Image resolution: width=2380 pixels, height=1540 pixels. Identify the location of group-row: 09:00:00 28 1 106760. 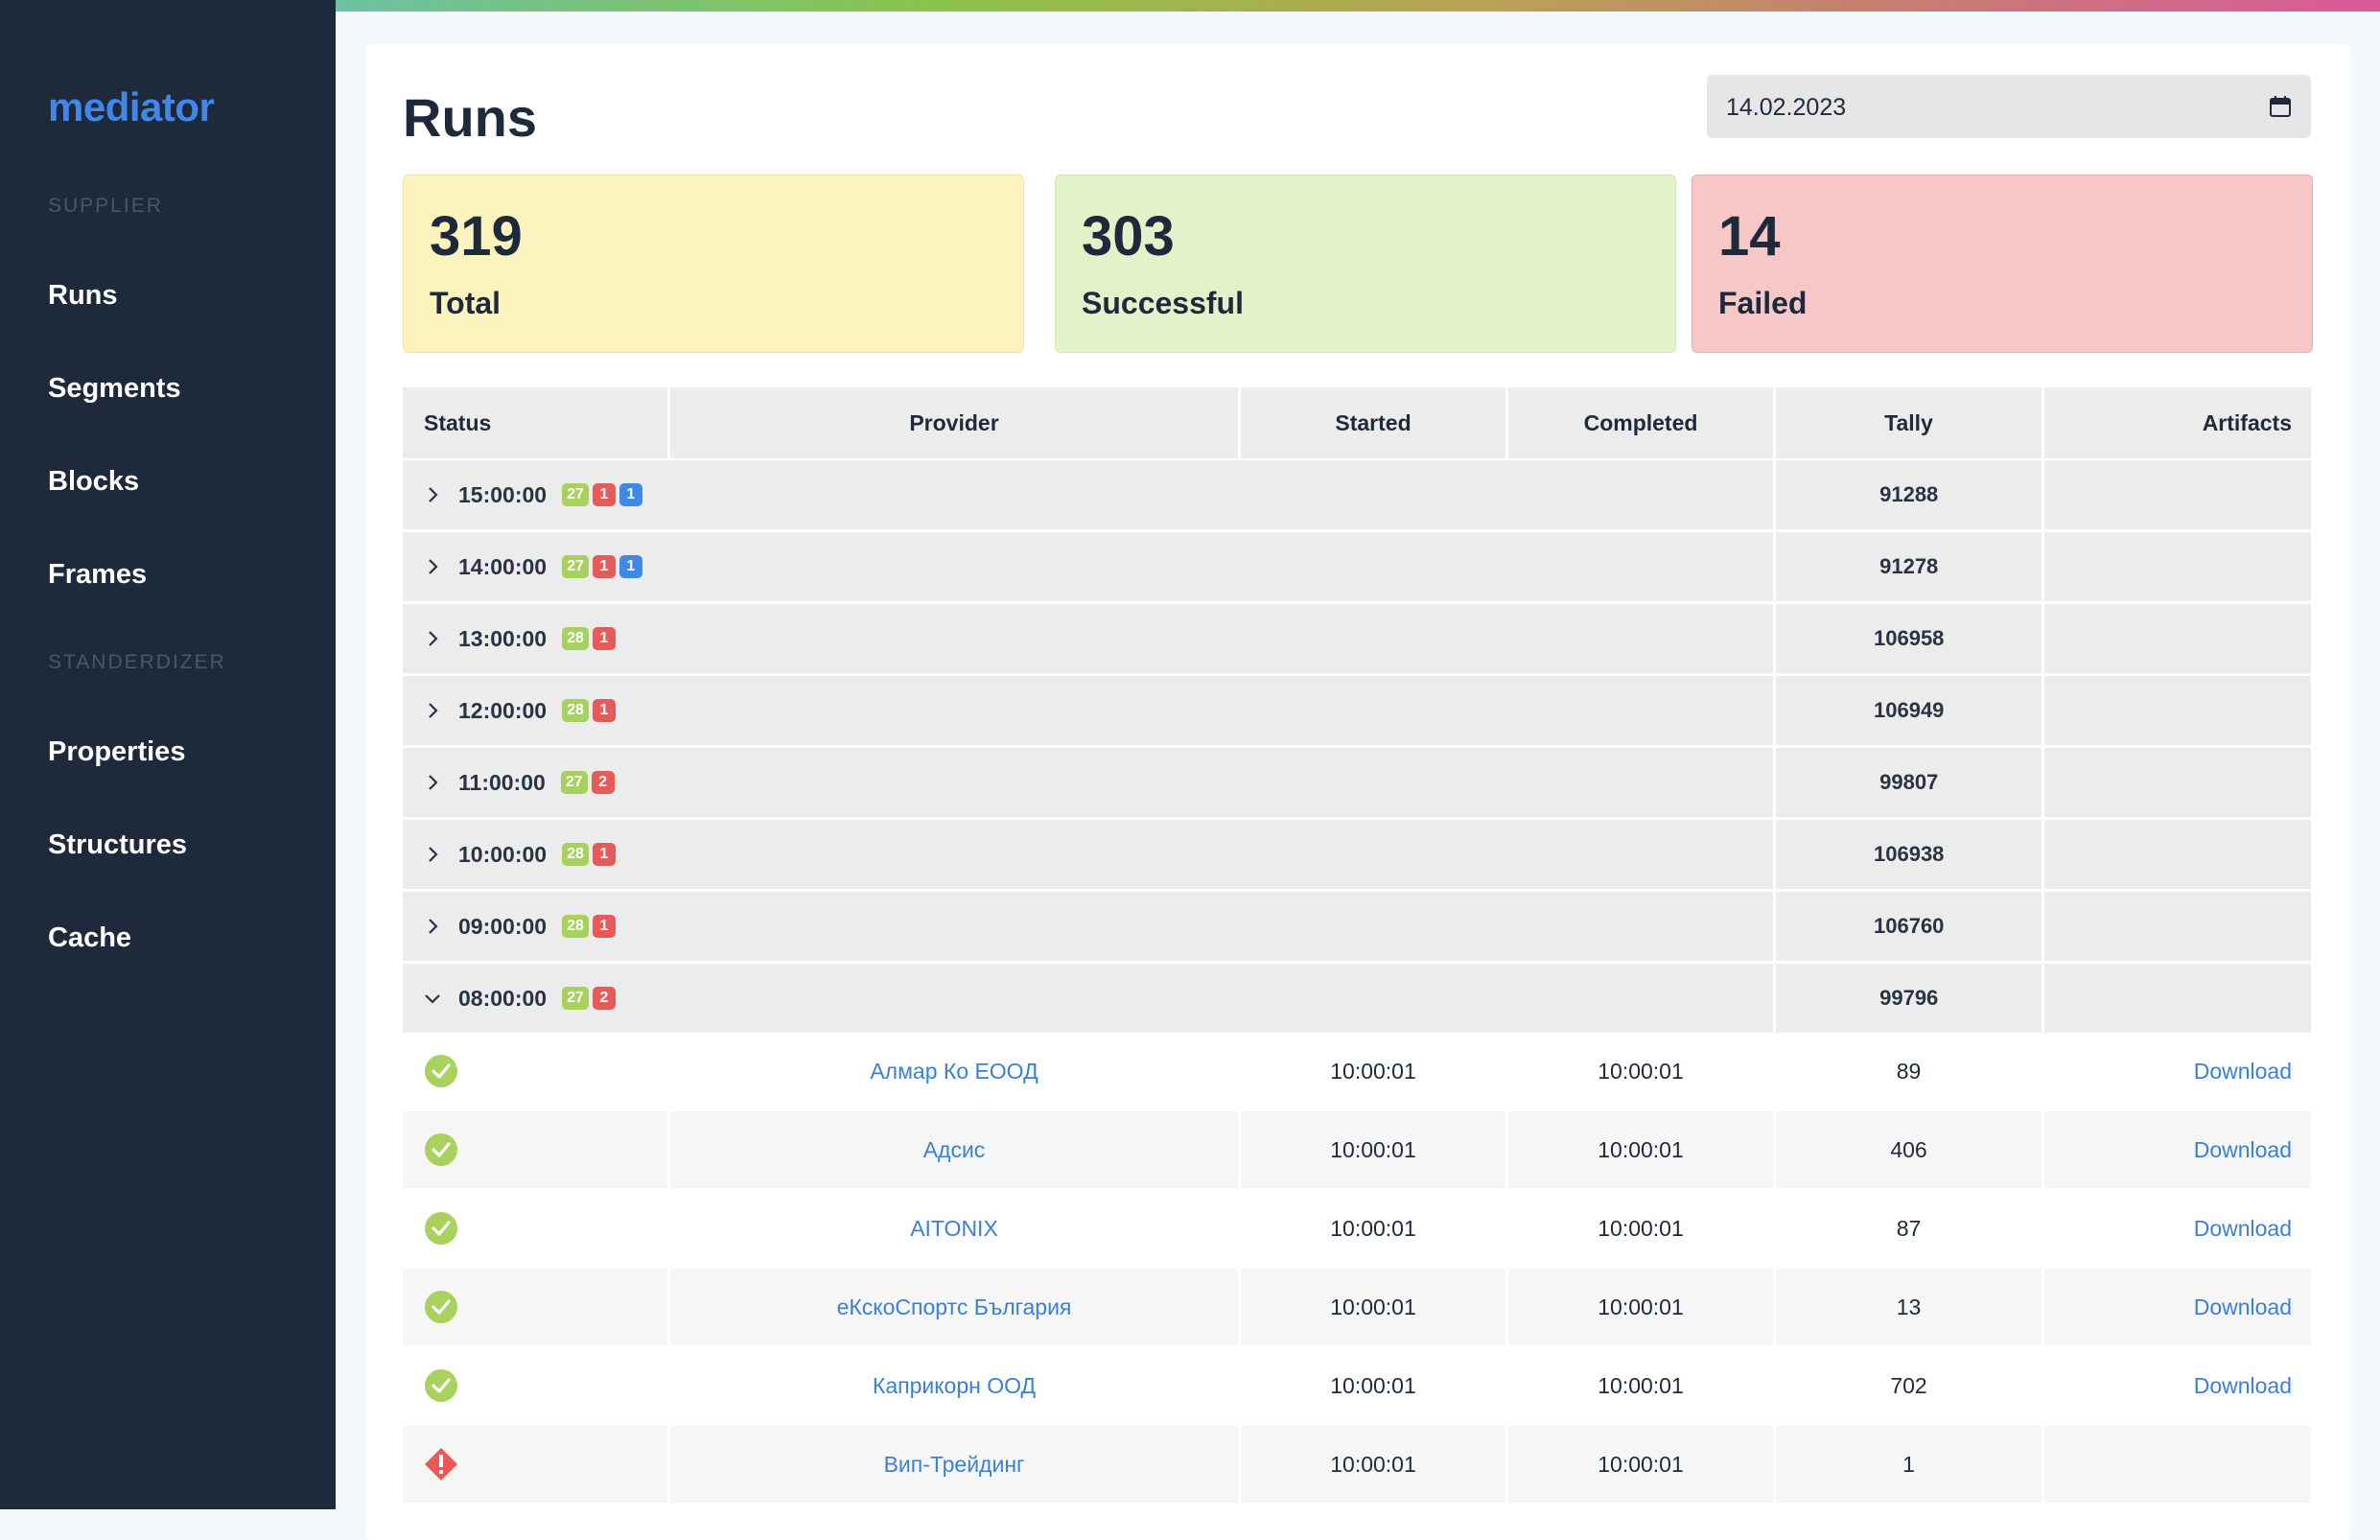
(1357, 926).